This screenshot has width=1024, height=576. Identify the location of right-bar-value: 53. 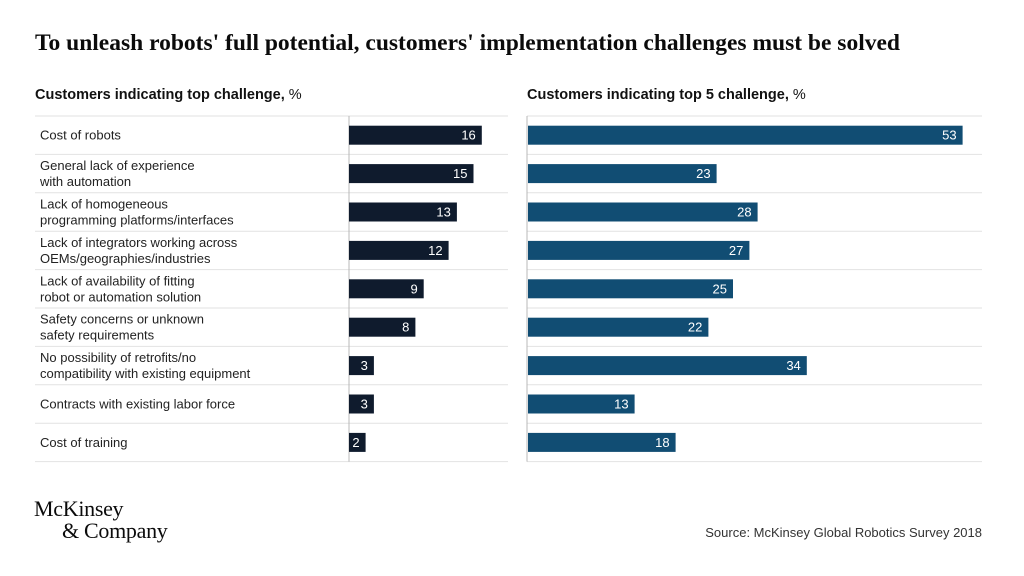
(949, 135).